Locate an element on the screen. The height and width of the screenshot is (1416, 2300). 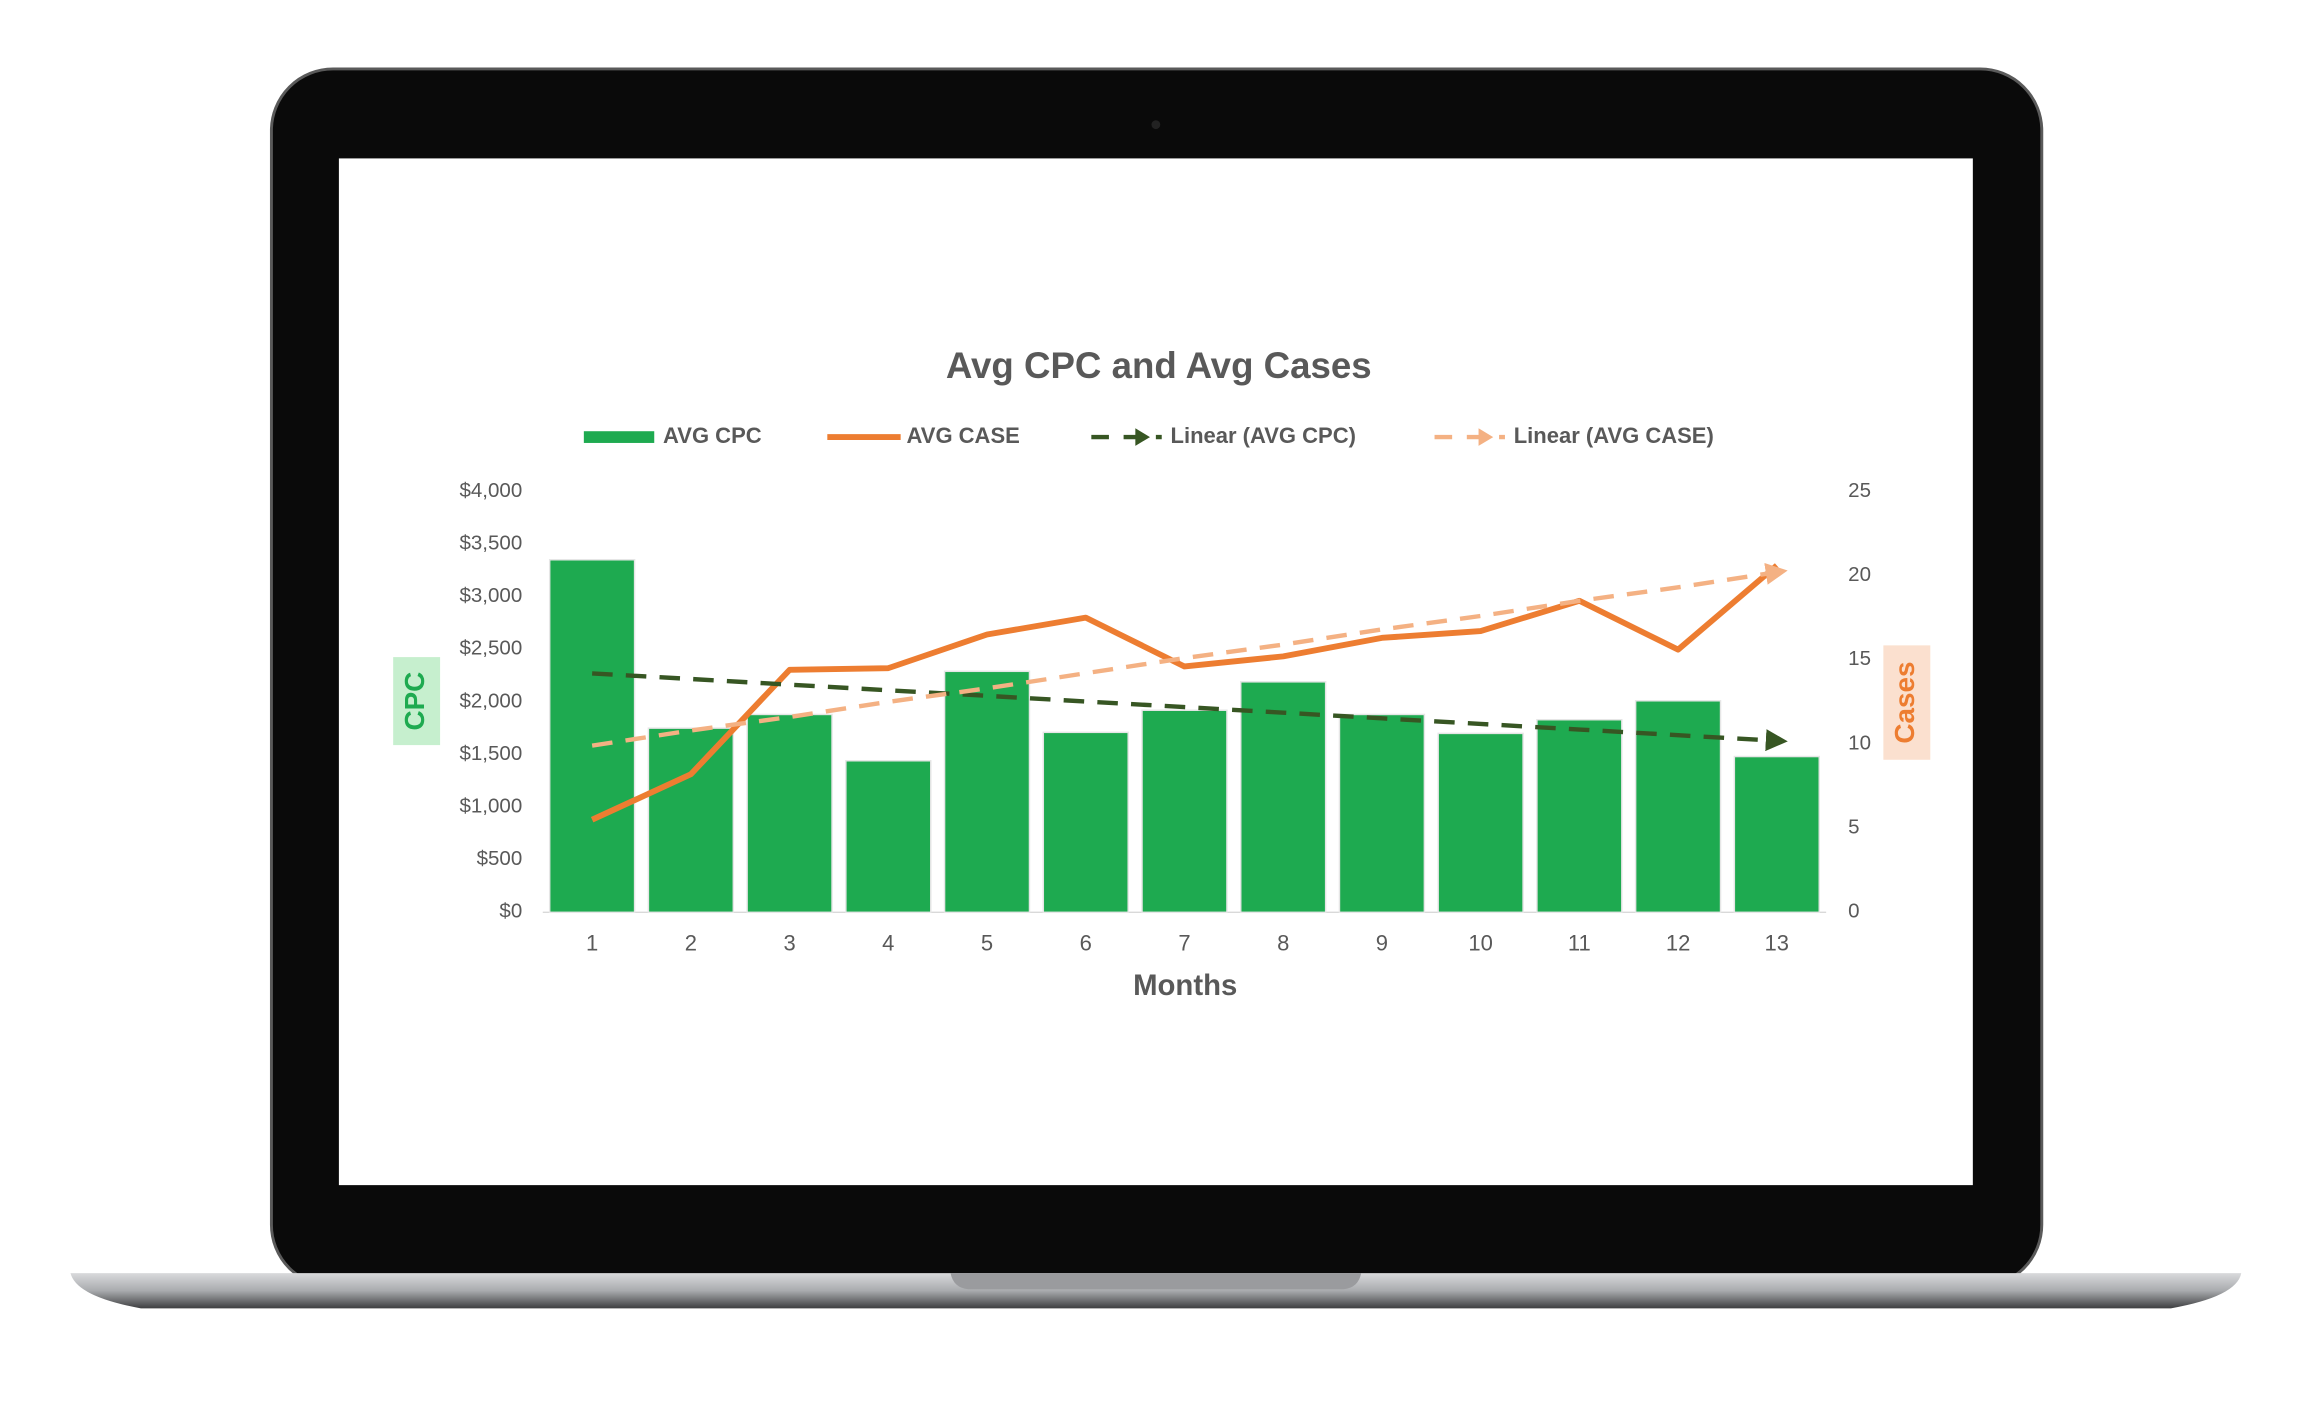
y-tick-label: $0 is located at coordinates (510, 911).